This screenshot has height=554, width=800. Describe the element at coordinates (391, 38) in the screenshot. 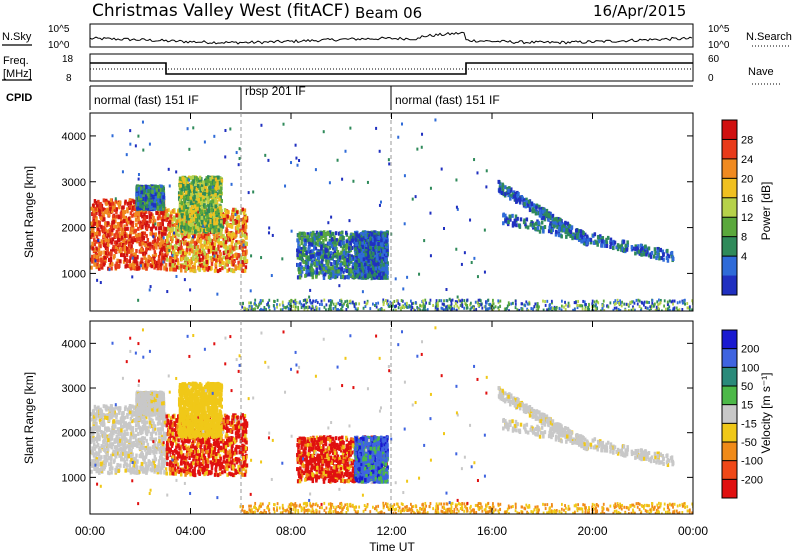

I see `noise-trace` at that location.